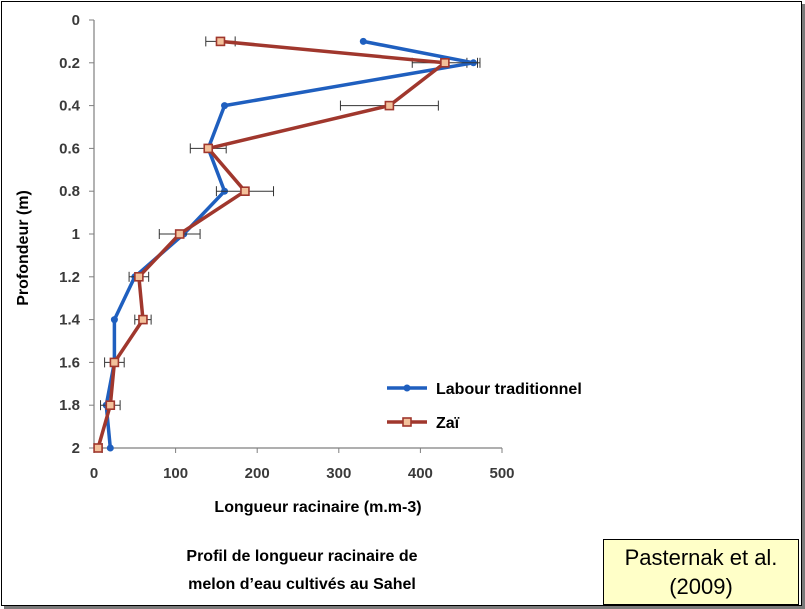 The height and width of the screenshot is (609, 805). What do you see at coordinates (701, 572) in the screenshot?
I see `citation-box: Pasternak et al. (2009)` at bounding box center [701, 572].